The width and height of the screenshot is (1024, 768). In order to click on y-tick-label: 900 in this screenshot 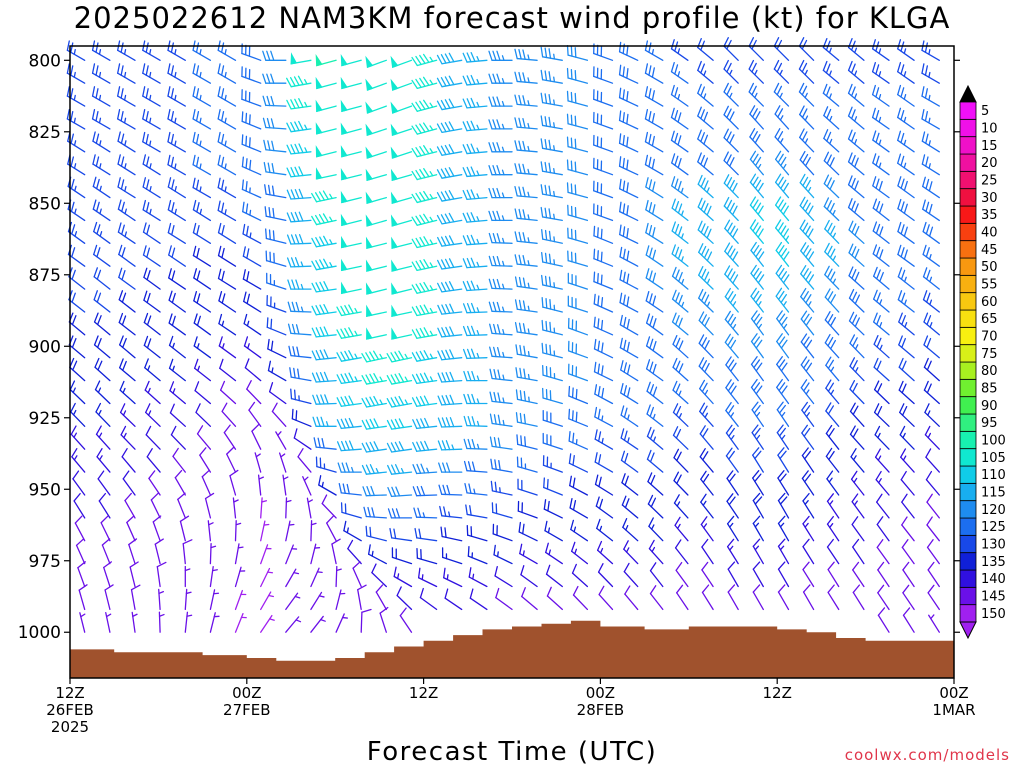, I will do `click(45, 347)`.